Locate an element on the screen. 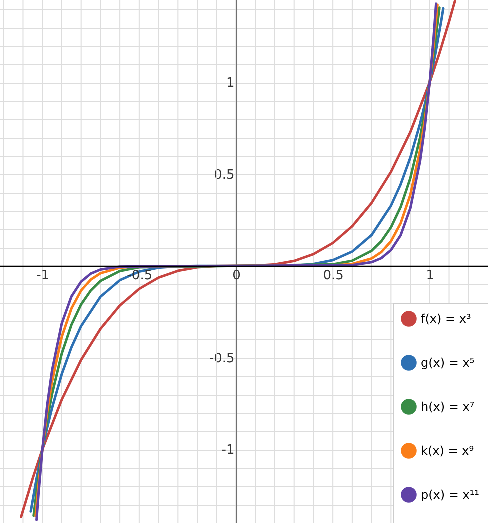  x-tick-label: 1 is located at coordinates (430, 276).